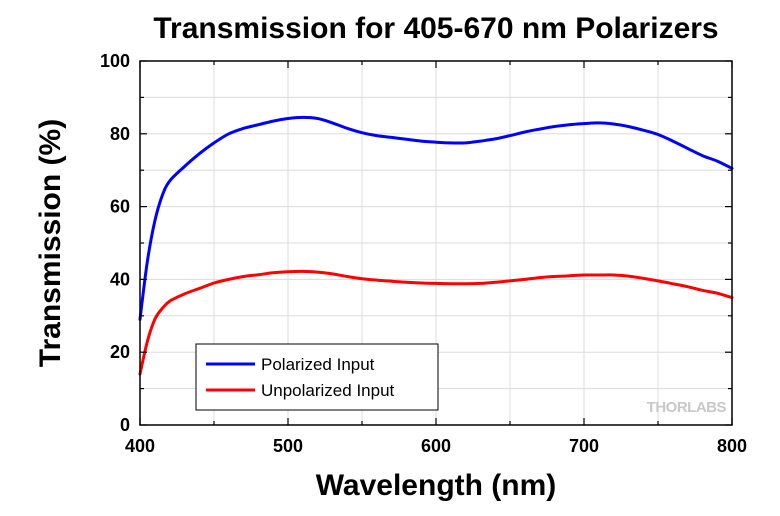  What do you see at coordinates (435, 28) in the screenshot?
I see `chart-title: Transmission for 405-670 nm Polarizers` at bounding box center [435, 28].